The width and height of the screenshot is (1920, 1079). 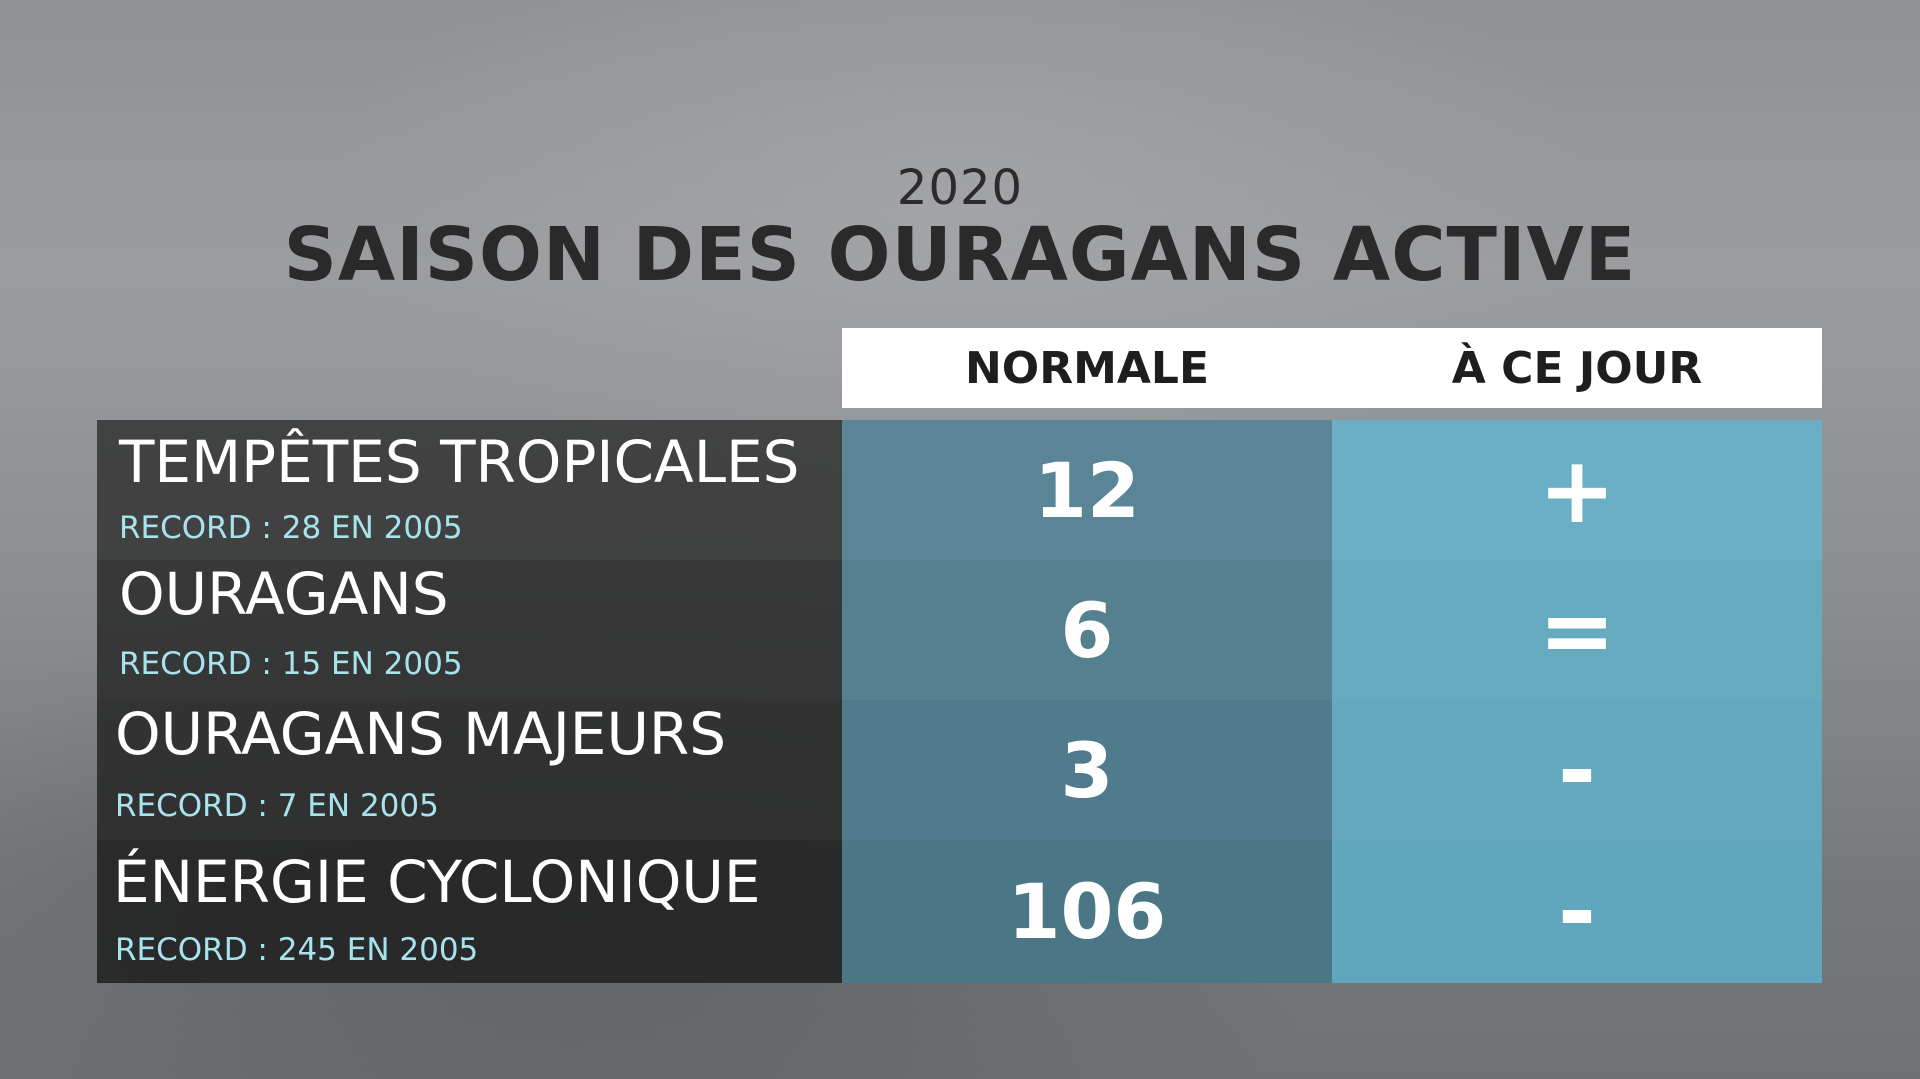 I want to click on row-record: RECORD : 245 EN 2005, so click(x=297, y=950).